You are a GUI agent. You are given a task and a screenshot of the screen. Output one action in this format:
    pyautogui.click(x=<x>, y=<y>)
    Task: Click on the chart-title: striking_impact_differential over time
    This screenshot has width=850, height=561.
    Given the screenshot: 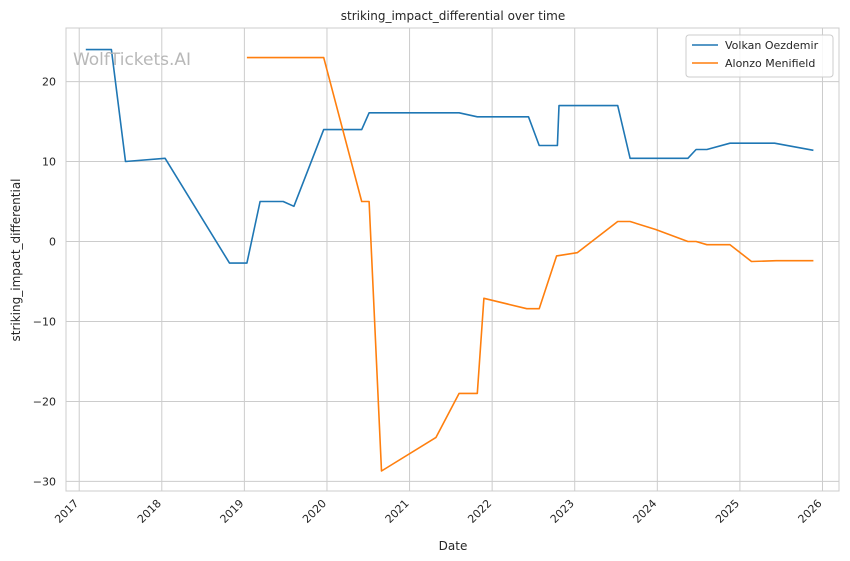 What is the action you would take?
    pyautogui.click(x=453, y=16)
    